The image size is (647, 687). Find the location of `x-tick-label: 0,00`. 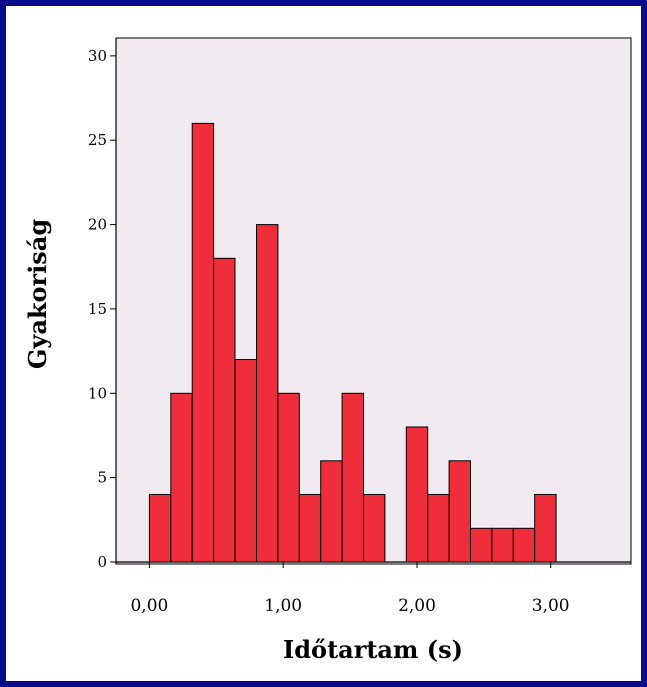

x-tick-label: 0,00 is located at coordinates (149, 606).